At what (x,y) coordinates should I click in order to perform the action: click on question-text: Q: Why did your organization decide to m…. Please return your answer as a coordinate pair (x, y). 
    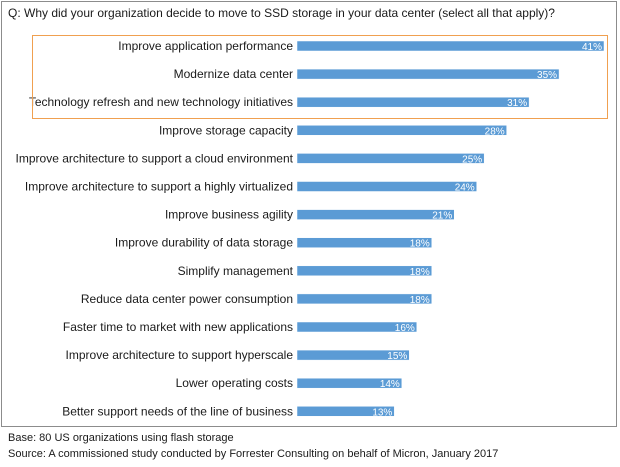
    Looking at the image, I should click on (281, 13).